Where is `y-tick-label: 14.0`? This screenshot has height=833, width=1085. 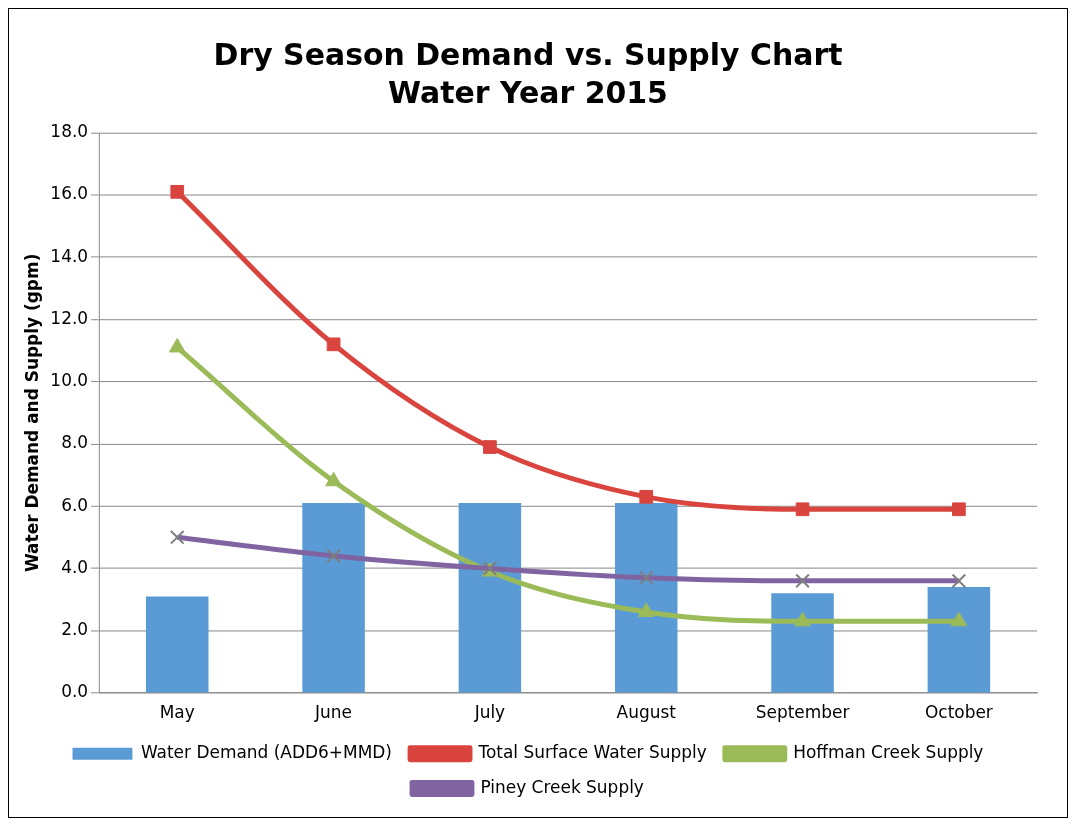
y-tick-label: 14.0 is located at coordinates (69, 255).